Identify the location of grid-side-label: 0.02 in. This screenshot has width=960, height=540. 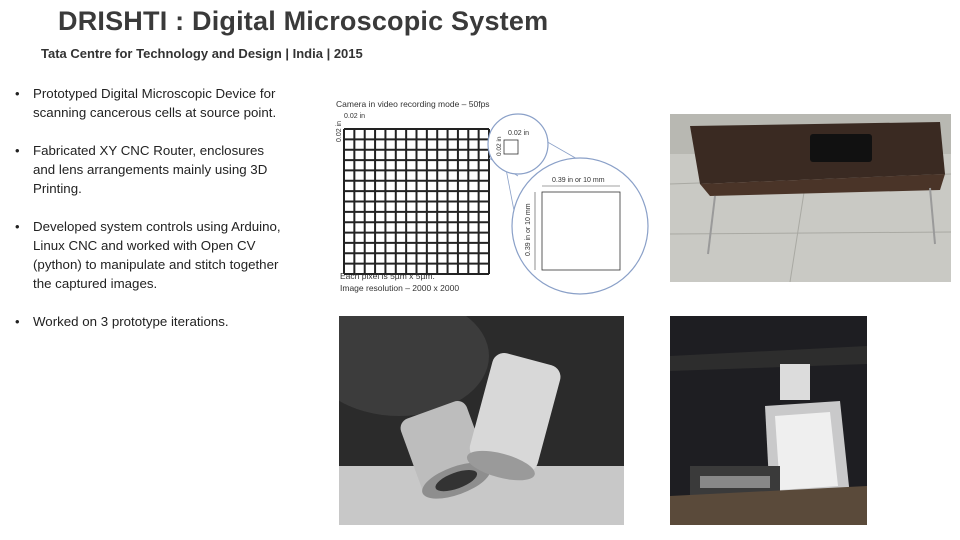
(339, 131).